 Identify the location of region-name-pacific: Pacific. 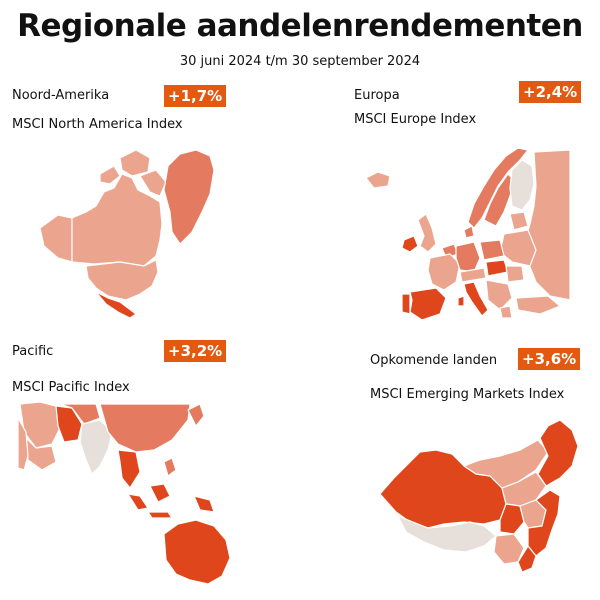
(33, 351).